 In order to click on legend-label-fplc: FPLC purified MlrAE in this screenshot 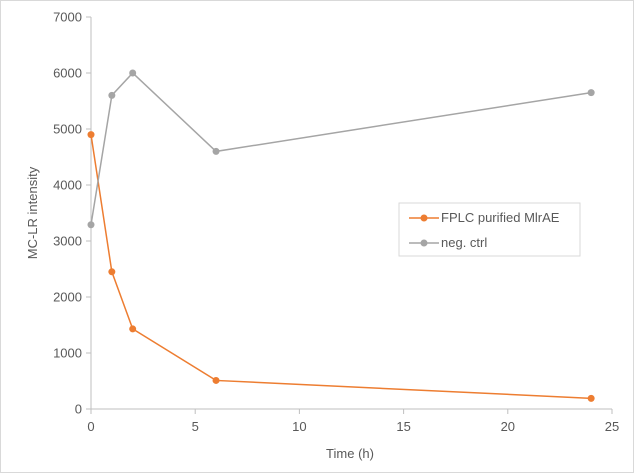, I will do `click(500, 217)`.